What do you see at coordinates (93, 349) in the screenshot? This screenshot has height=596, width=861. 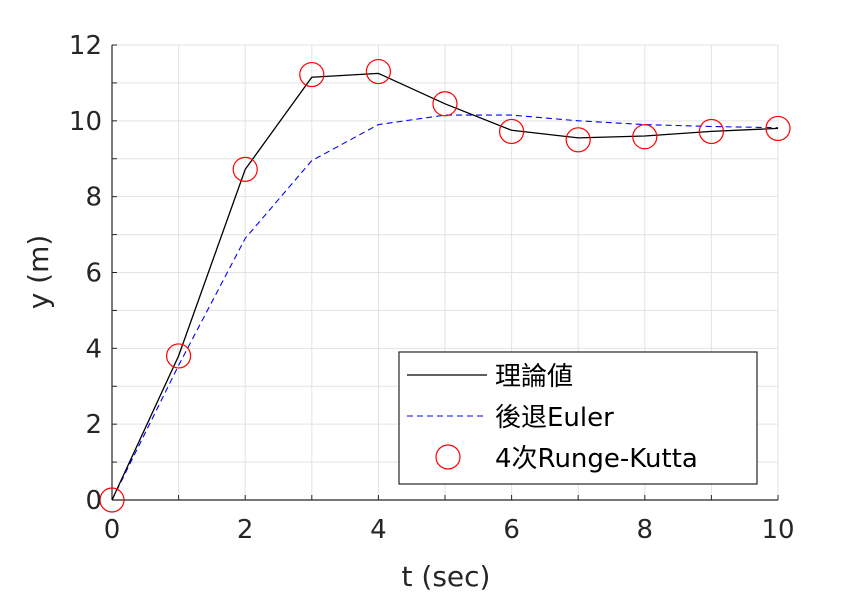 I see `y-tick-label: 4` at bounding box center [93, 349].